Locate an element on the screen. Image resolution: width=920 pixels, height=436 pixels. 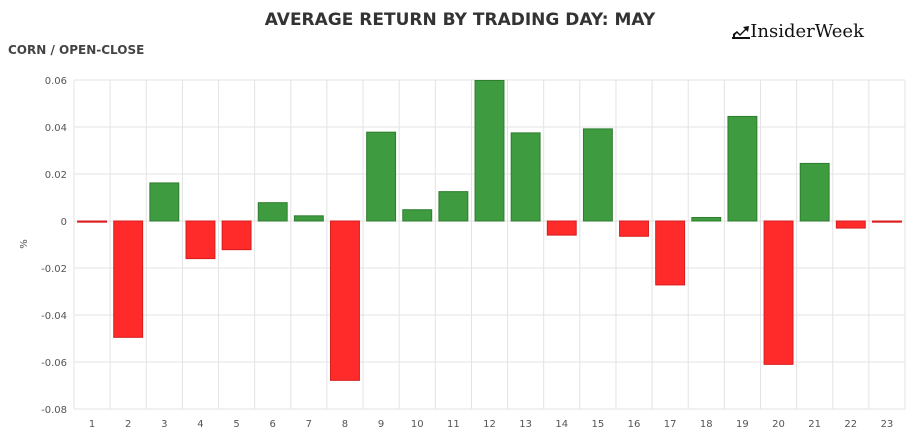
x-tick-label: 9 is located at coordinates (381, 424).